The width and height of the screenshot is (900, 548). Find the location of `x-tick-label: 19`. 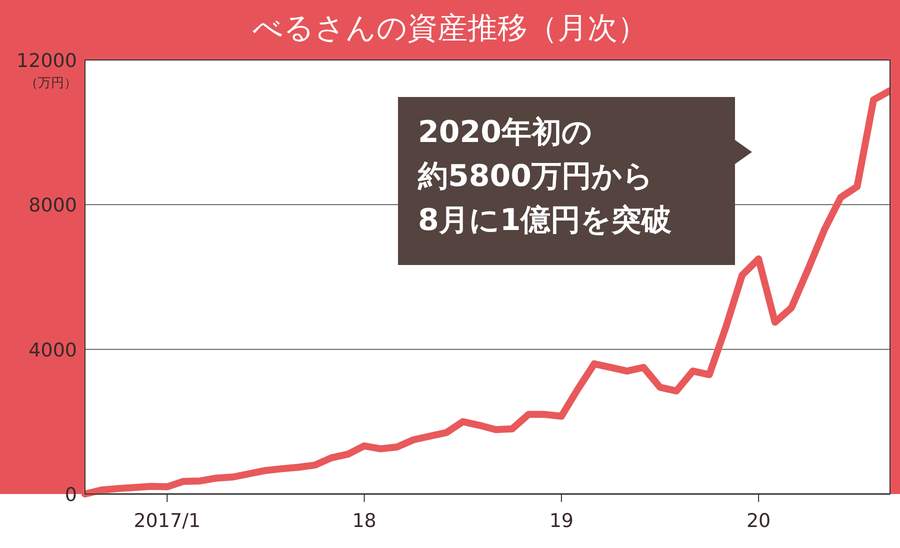

x-tick-label: 19 is located at coordinates (561, 521).